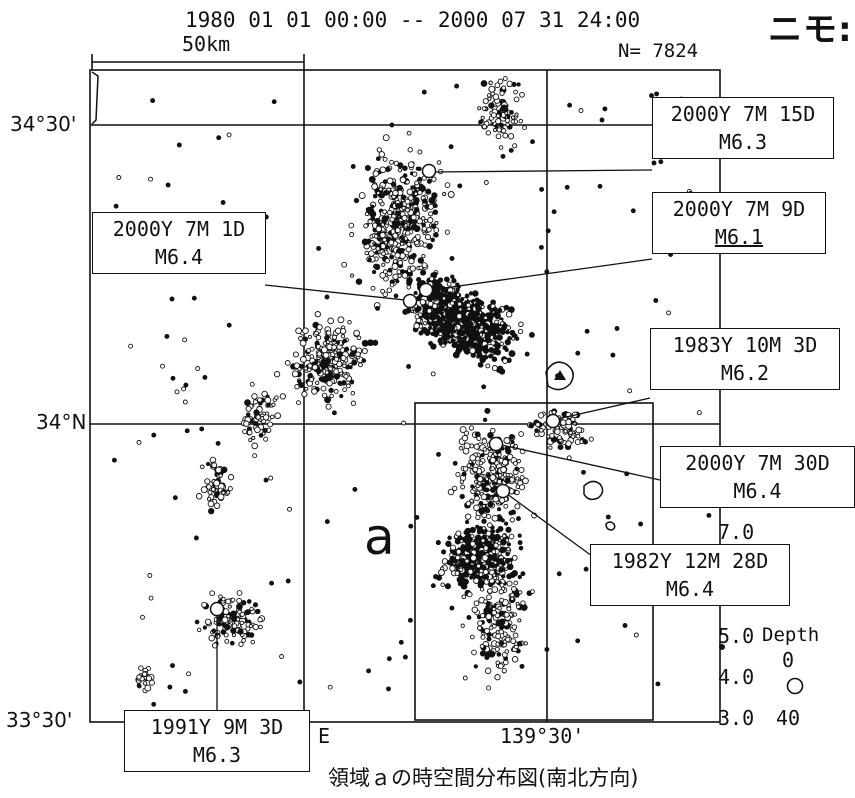 The width and height of the screenshot is (855, 798). I want to click on event-label-1983-10-03: 1983Y 10M 3D M6.2, so click(745, 359).